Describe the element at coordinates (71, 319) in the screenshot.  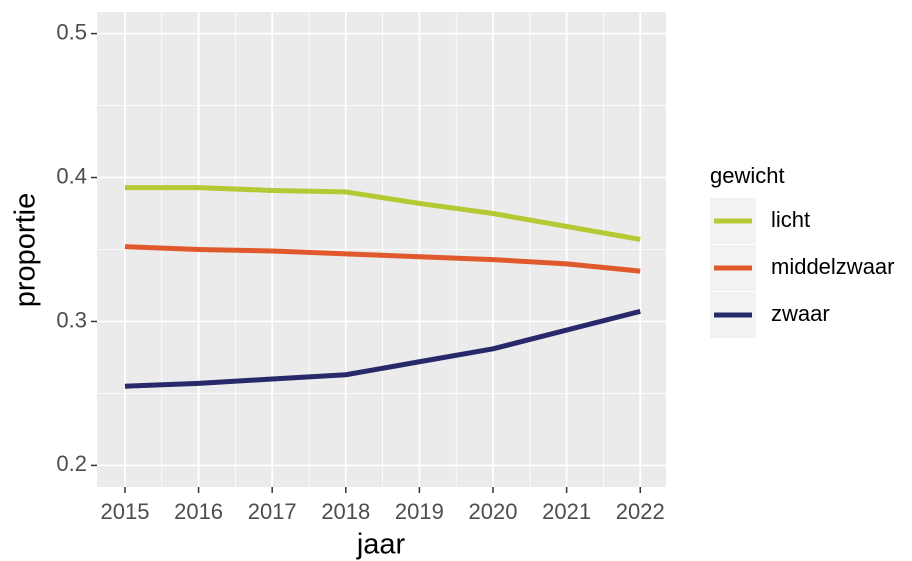
I see `y-tick-label: 0.3` at that location.